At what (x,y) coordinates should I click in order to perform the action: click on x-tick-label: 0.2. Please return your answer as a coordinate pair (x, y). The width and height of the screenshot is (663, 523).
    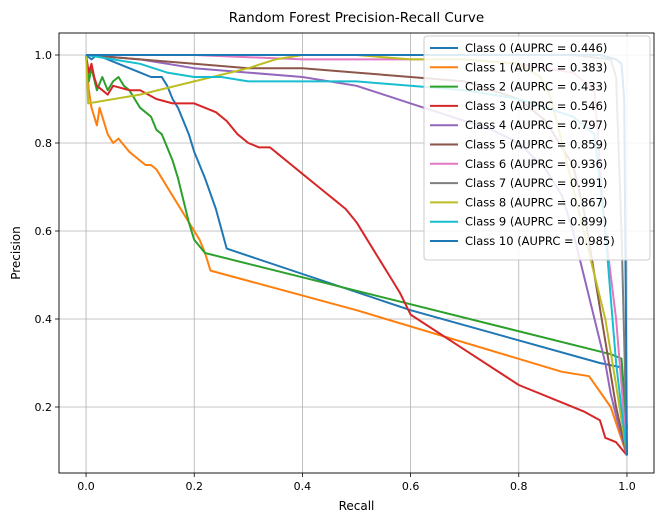
    Looking at the image, I should click on (194, 486).